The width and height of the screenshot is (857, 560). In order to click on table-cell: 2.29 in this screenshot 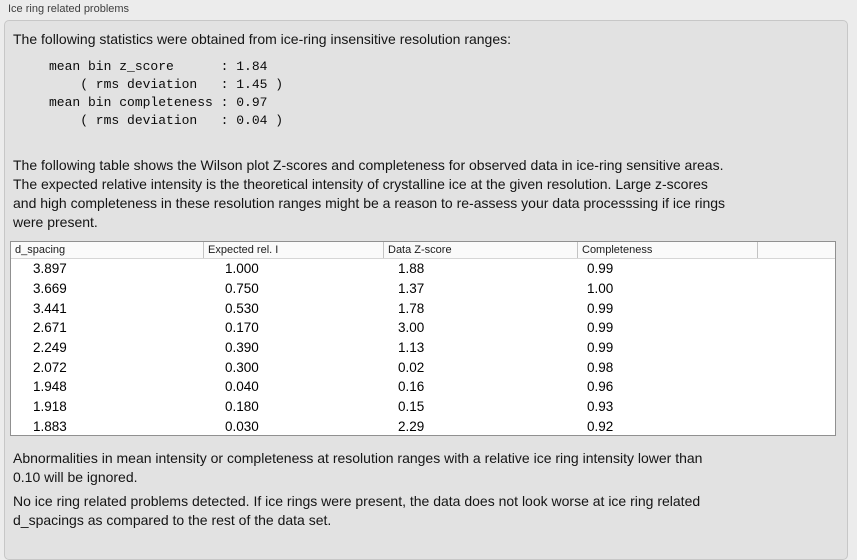, I will do `click(411, 426)`.